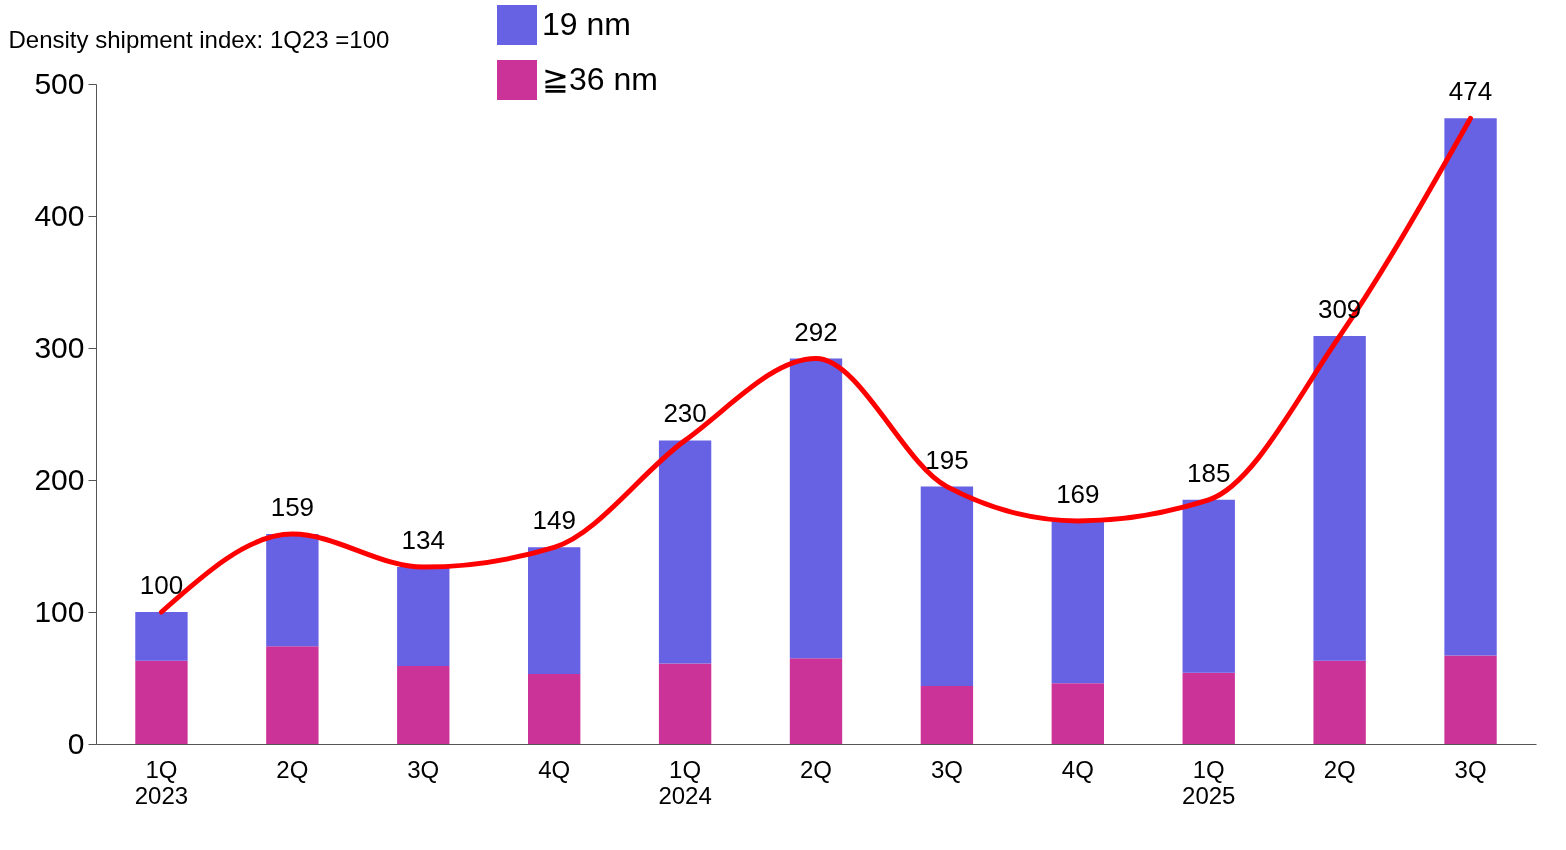 This screenshot has height=850, width=1566. I want to click on y-tick-label: 100, so click(59, 611).